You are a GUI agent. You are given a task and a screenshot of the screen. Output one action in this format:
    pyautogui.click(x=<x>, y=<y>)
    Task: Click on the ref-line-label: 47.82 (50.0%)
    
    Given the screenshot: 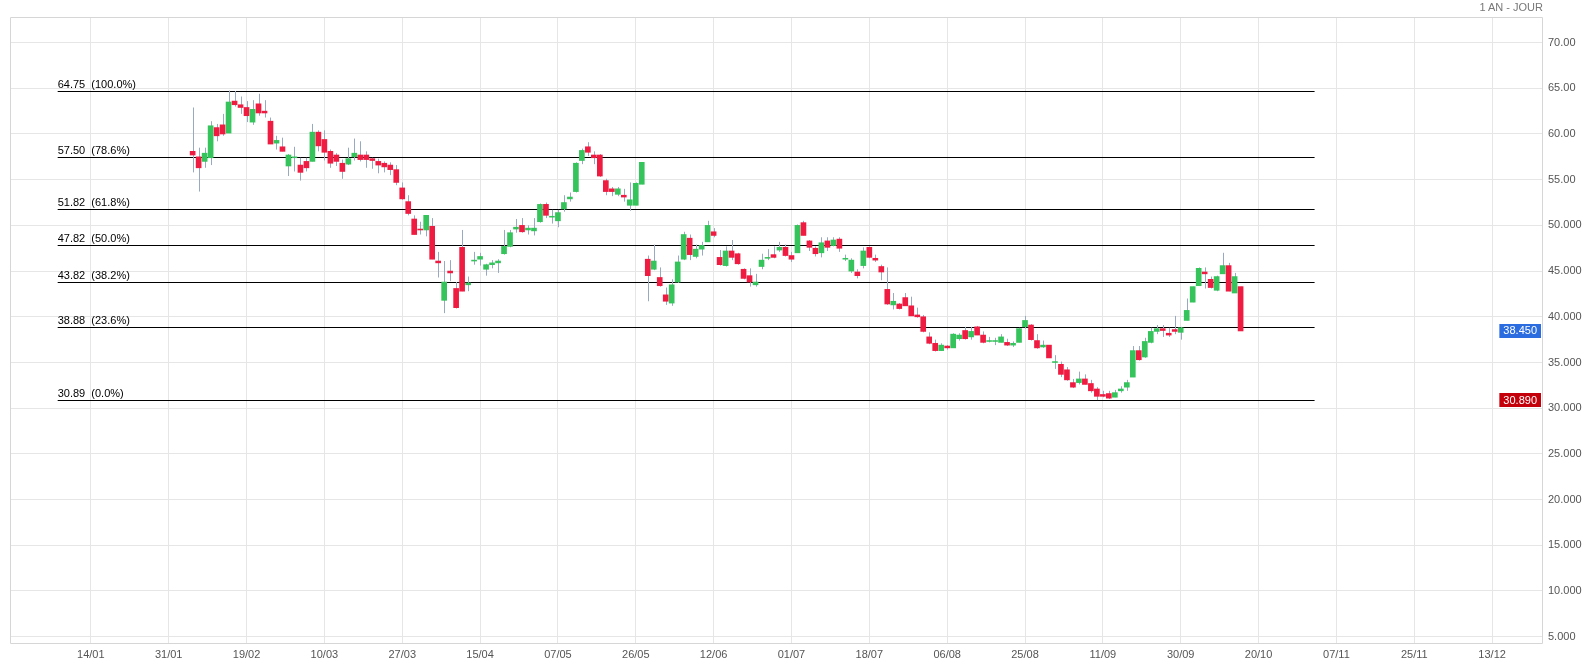 What is the action you would take?
    pyautogui.click(x=93, y=238)
    